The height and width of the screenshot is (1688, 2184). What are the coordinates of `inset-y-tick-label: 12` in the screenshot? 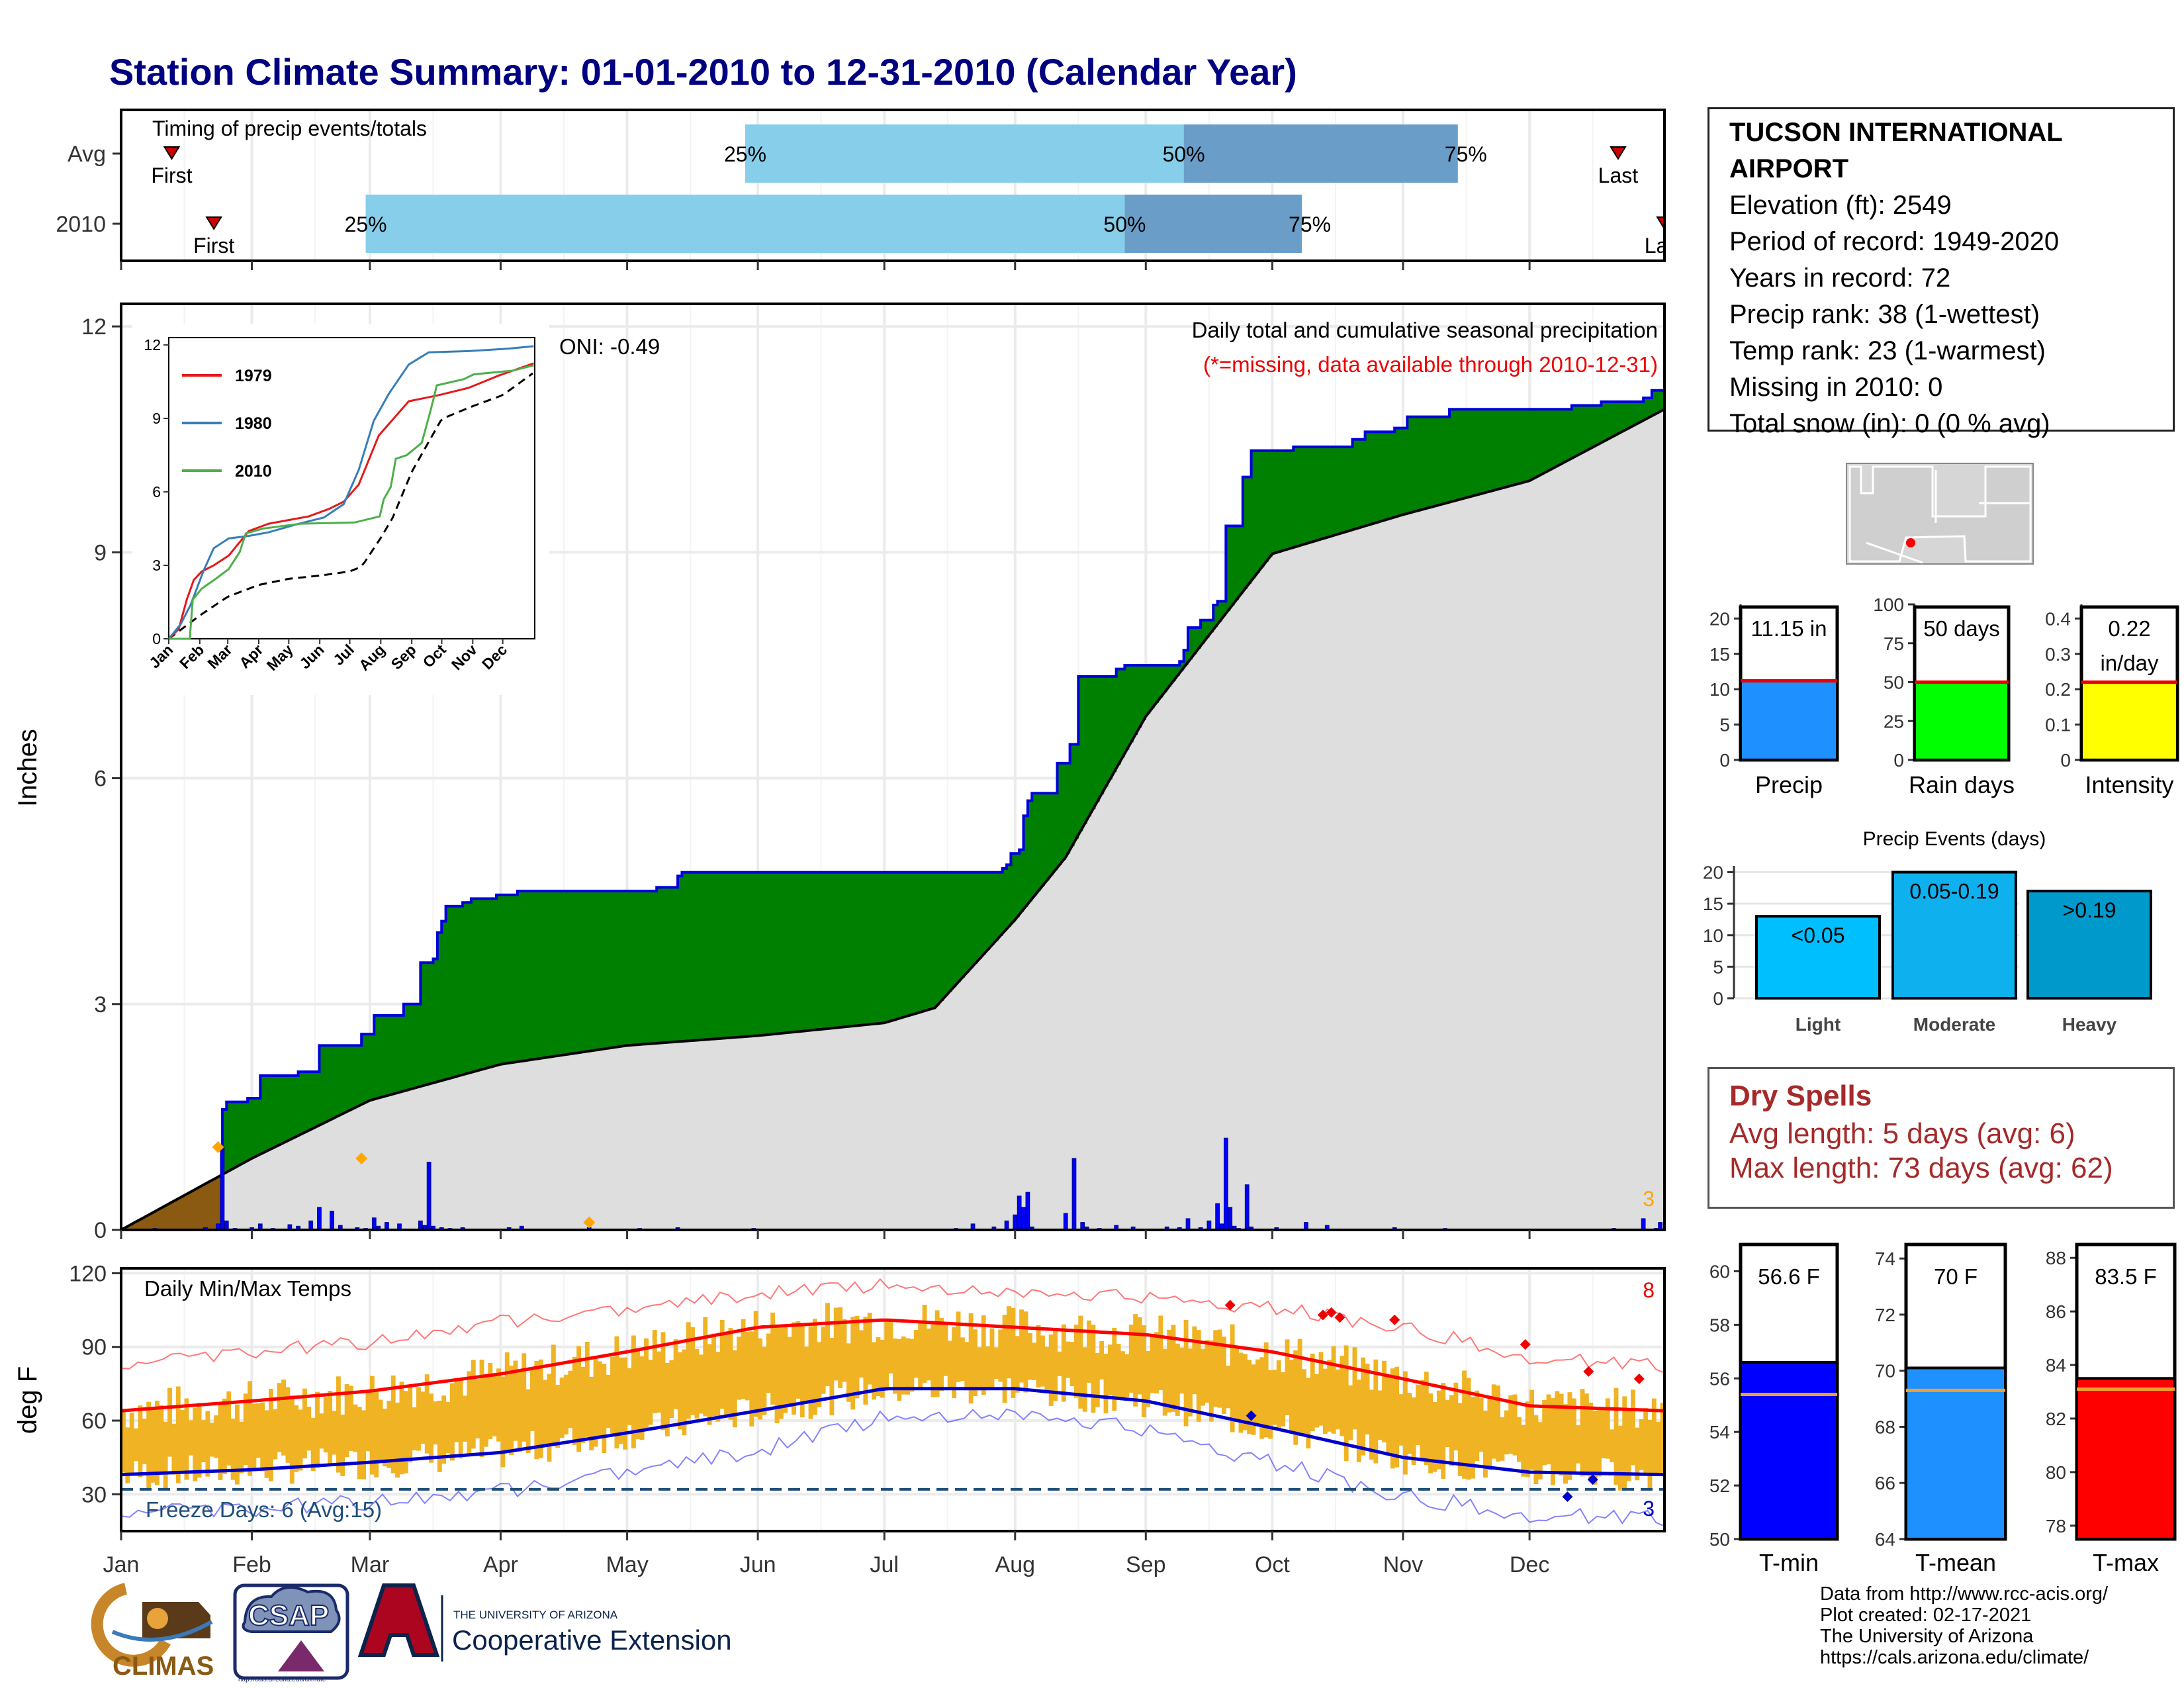 It's located at (152, 344).